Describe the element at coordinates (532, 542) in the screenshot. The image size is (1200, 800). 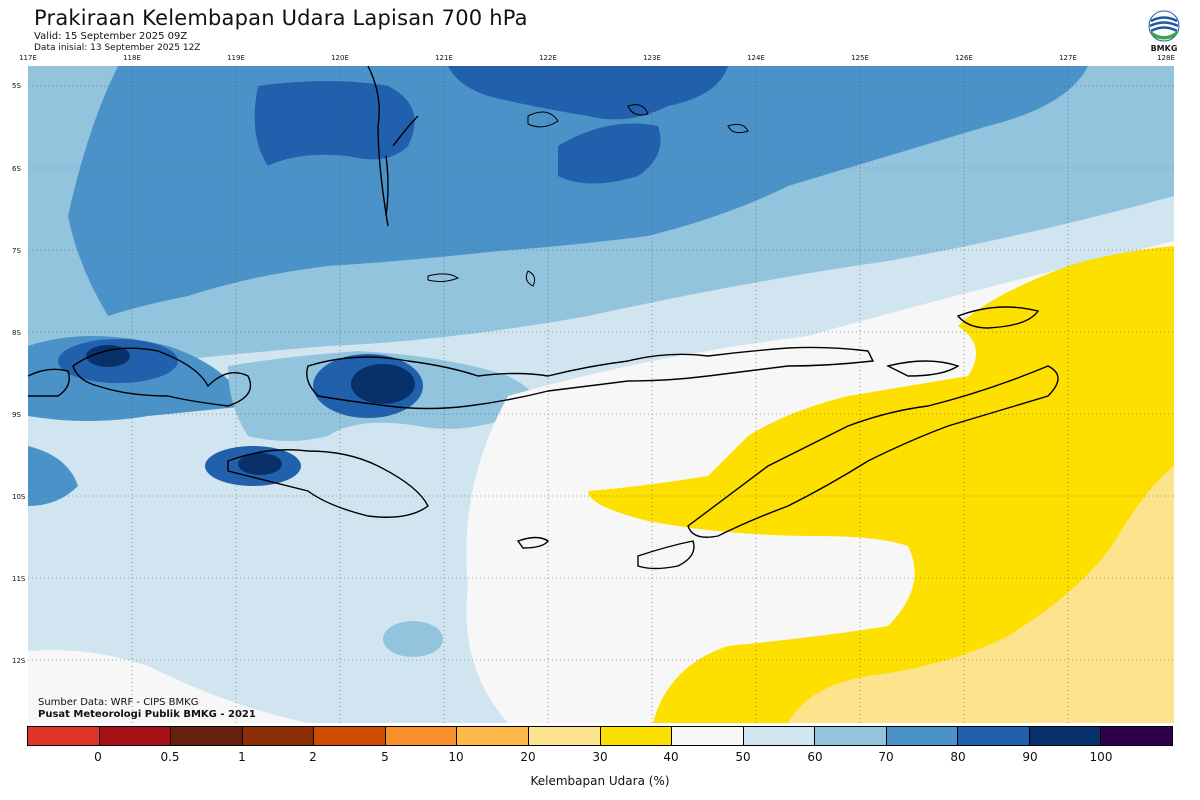
I see `sawu-coast` at that location.